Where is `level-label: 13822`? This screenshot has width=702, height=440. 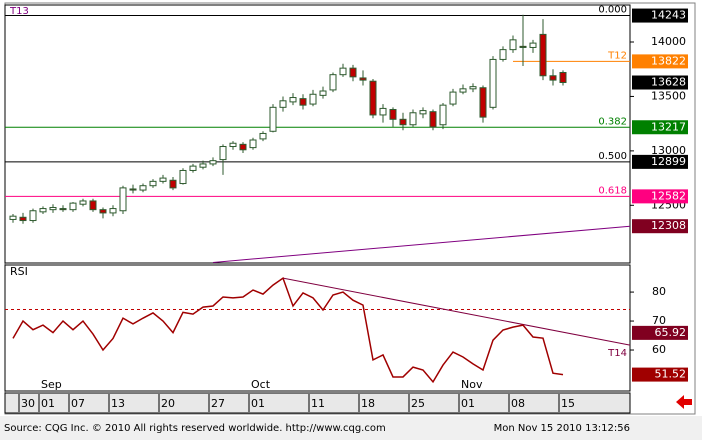 level-label: 13822 is located at coordinates (668, 60).